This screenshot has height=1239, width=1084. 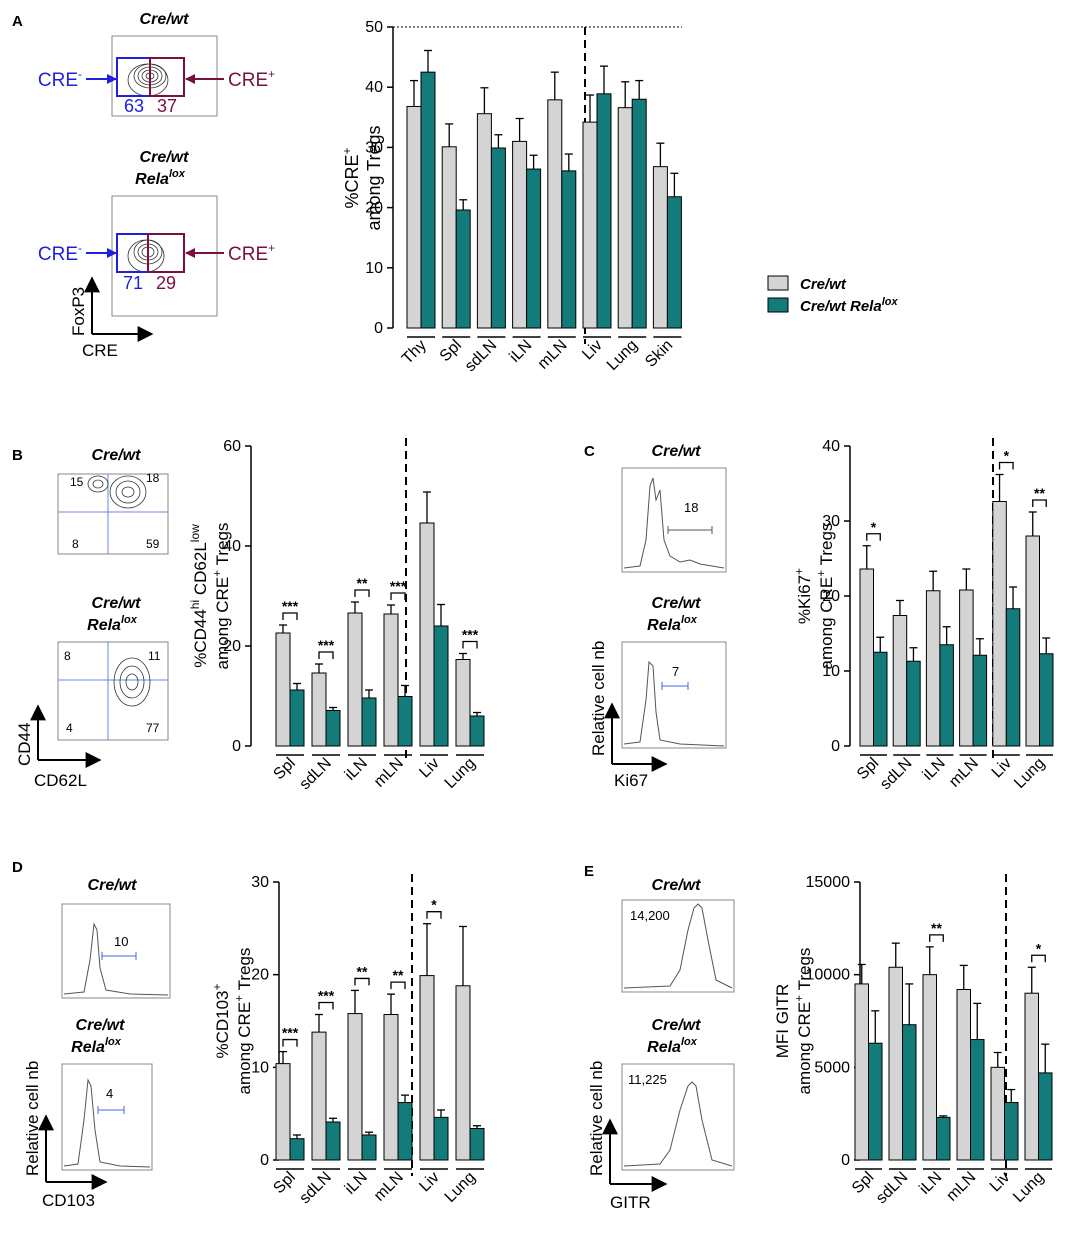 I want to click on panel-e-hist1: 14,200, so click(x=678, y=946).